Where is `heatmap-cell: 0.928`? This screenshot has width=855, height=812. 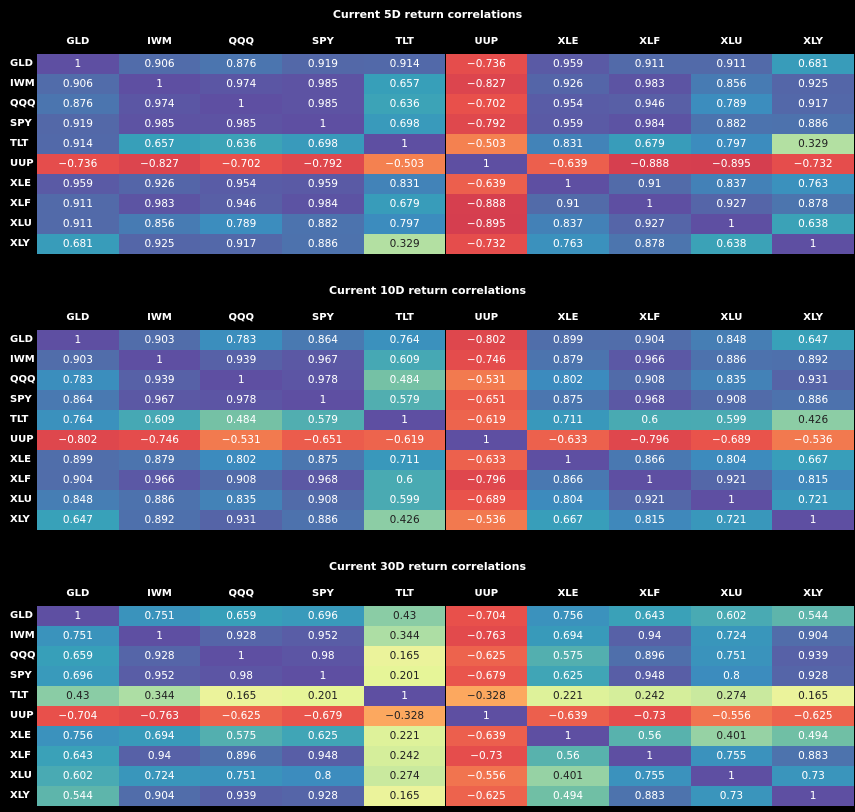 heatmap-cell: 0.928 is located at coordinates (241, 636).